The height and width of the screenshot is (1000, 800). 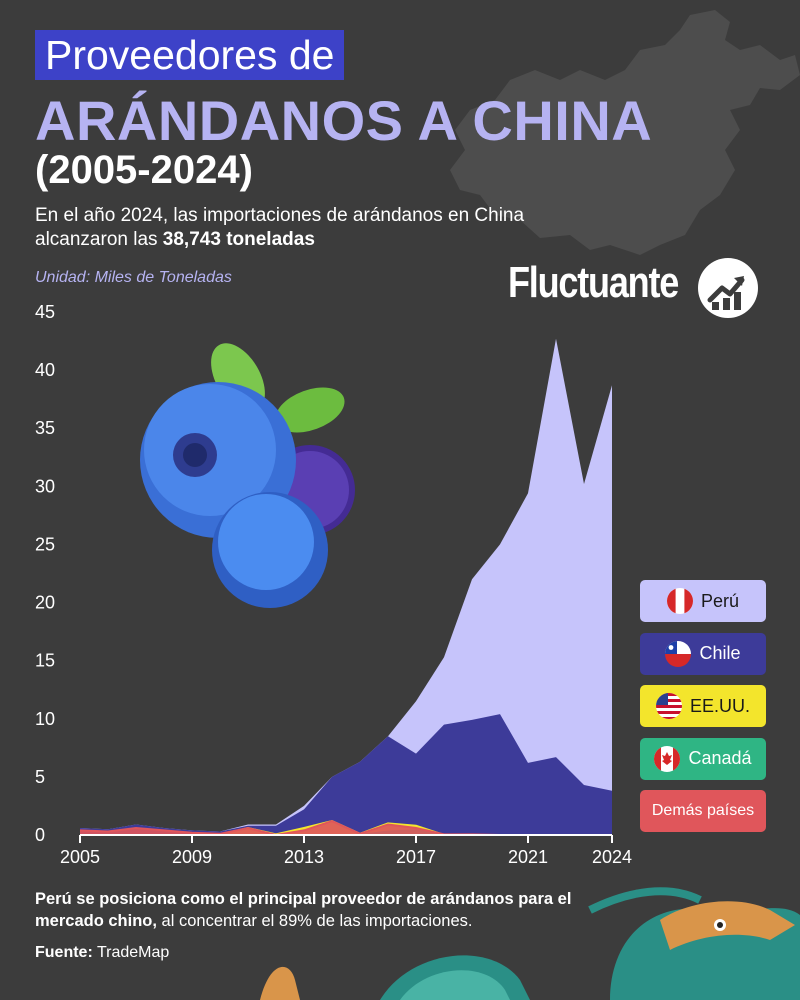 I want to click on brand-name: Fluctuante, so click(x=593, y=282).